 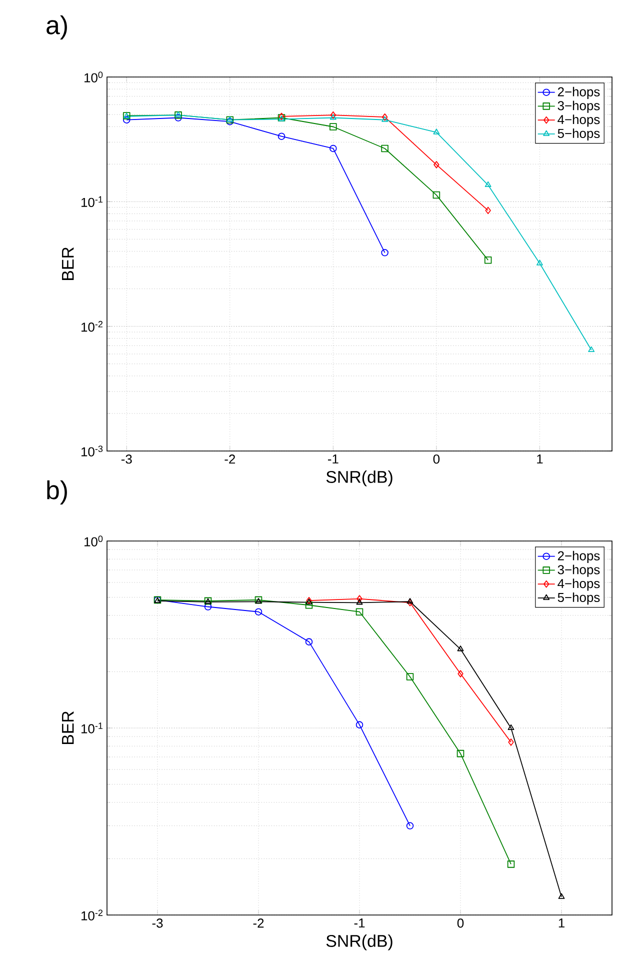 I want to click on text: a), so click(x=56, y=27).